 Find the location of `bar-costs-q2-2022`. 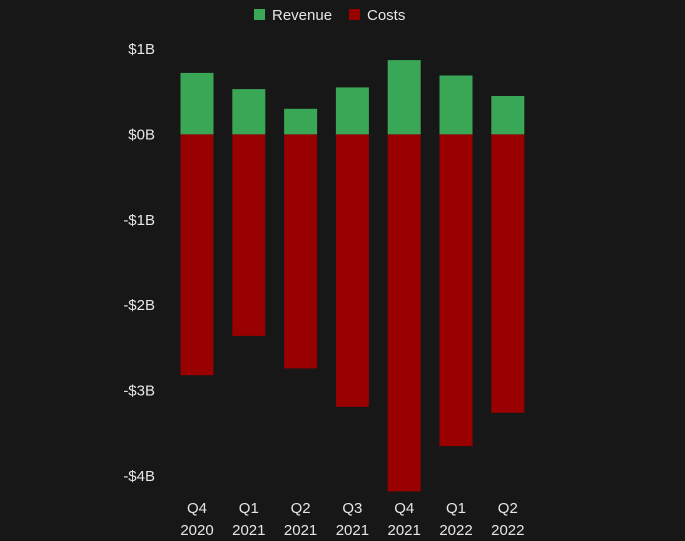

bar-costs-q2-2022 is located at coordinates (508, 273).